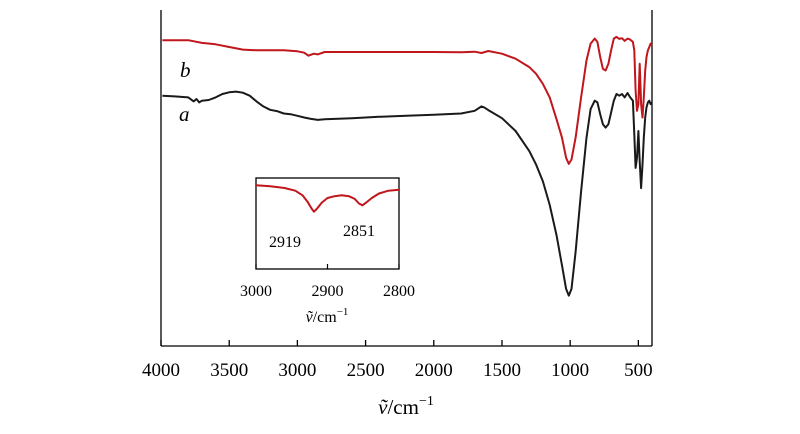  What do you see at coordinates (383, 407) in the screenshot?
I see `x-axis-symbol: ṽ` at bounding box center [383, 407].